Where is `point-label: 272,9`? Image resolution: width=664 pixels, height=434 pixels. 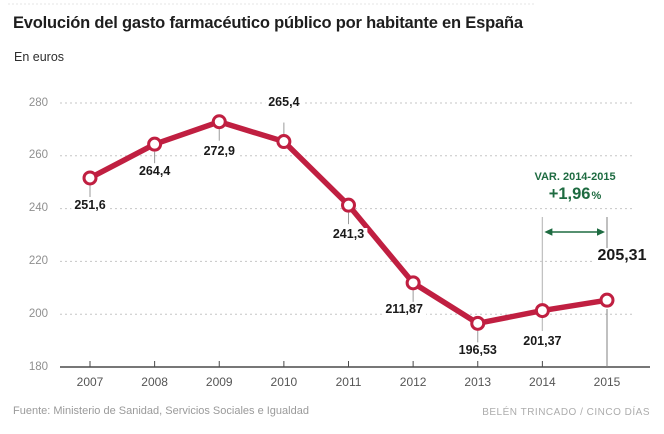
point-label: 272,9 is located at coordinates (219, 151).